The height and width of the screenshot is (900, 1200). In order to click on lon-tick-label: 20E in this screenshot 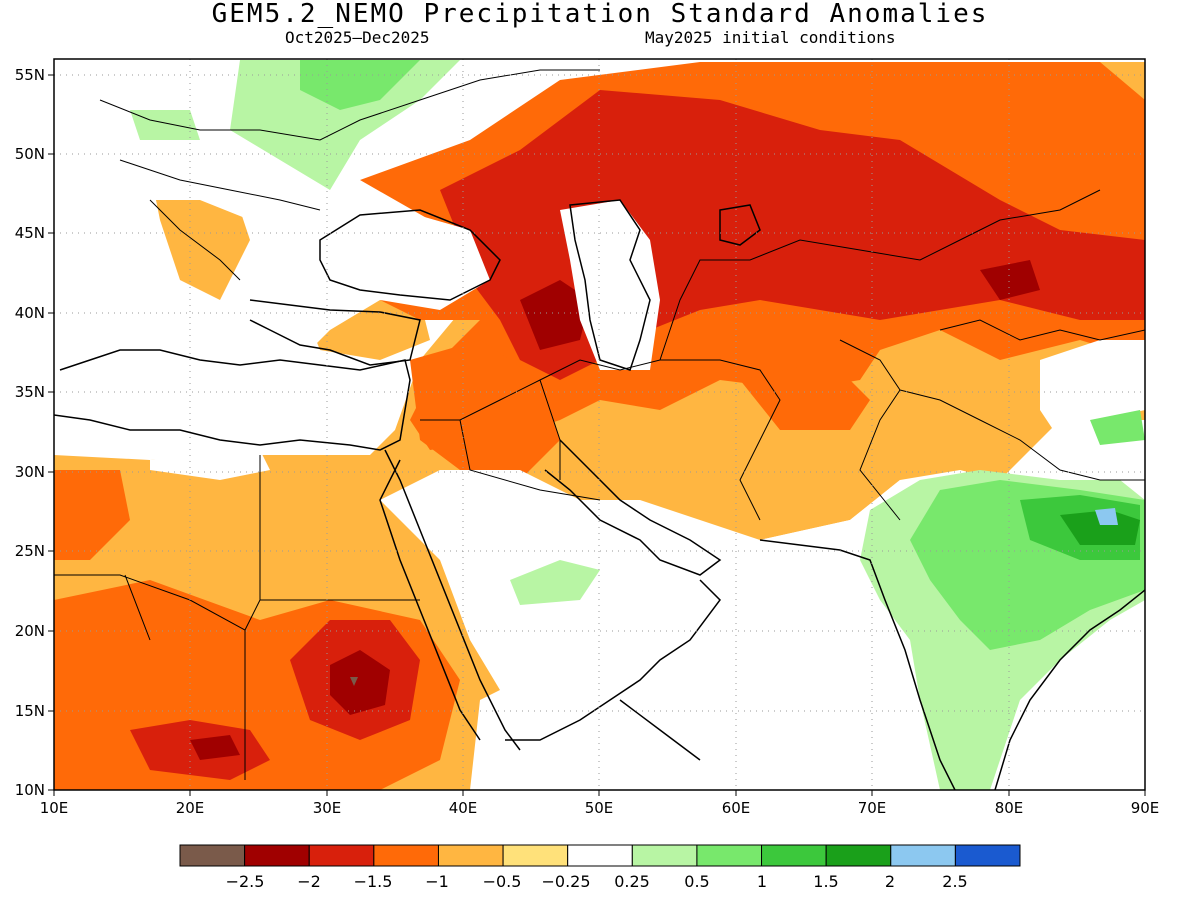, I will do `click(190, 808)`.